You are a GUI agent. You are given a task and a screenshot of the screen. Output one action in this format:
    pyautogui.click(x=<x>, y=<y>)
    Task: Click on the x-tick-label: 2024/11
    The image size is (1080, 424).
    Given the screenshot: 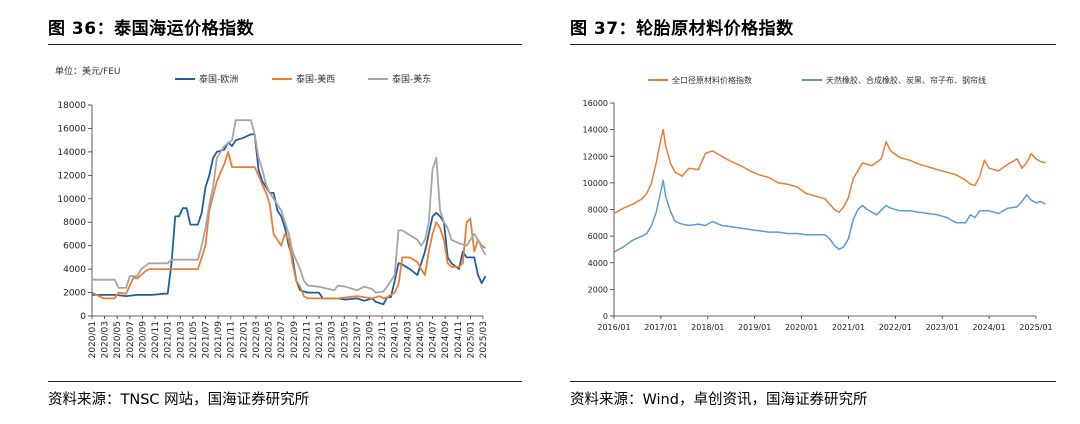 What is the action you would take?
    pyautogui.click(x=459, y=339)
    